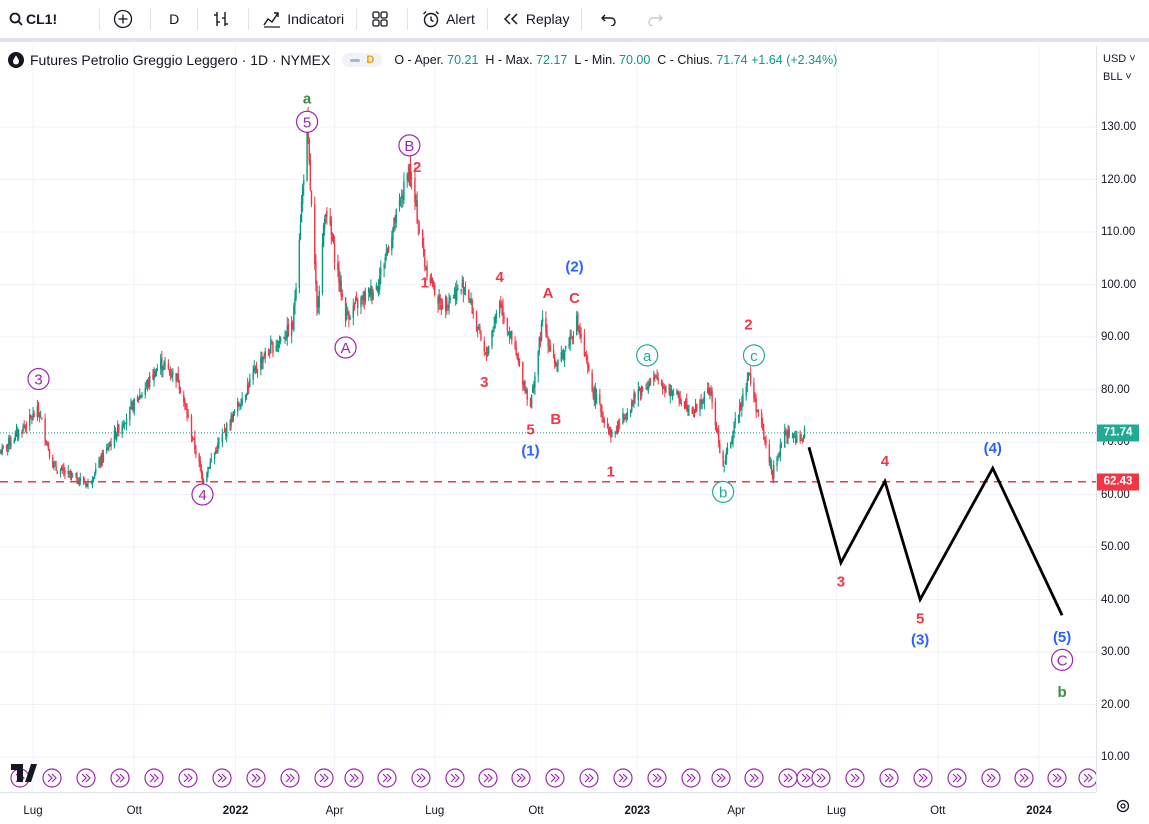 Image resolution: width=1149 pixels, height=824 pixels. What do you see at coordinates (1119, 59) in the screenshot?
I see `currency-dropdown: USD ˅` at bounding box center [1119, 59].